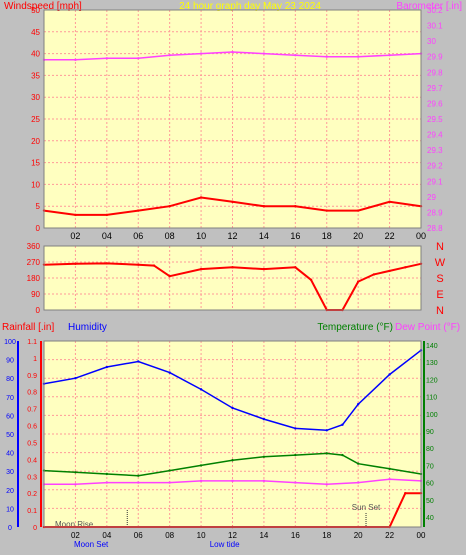  I want to click on windspeed-tick: 5, so click(38, 206).